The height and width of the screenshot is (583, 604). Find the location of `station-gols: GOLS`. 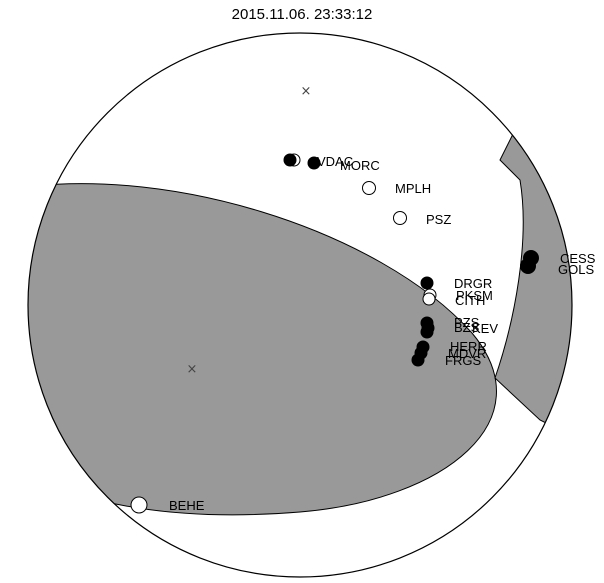

station-gols: GOLS is located at coordinates (557, 267).